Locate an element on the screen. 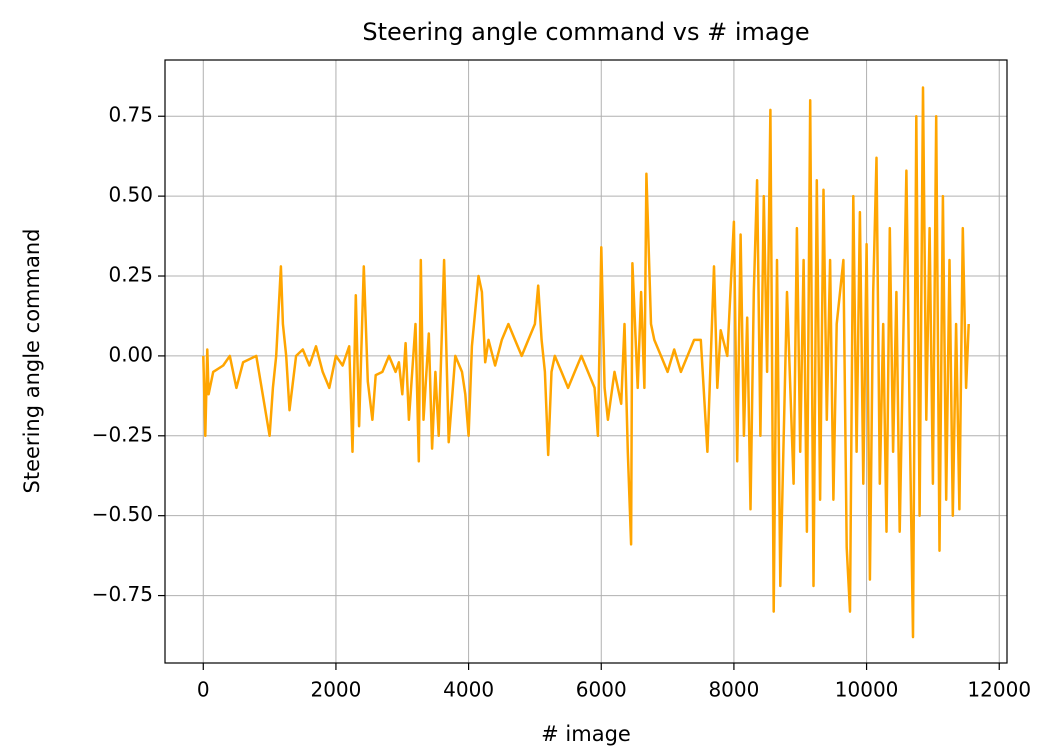 The width and height of the screenshot is (1043, 755). y-tick-label: 0.50 is located at coordinates (130, 195).